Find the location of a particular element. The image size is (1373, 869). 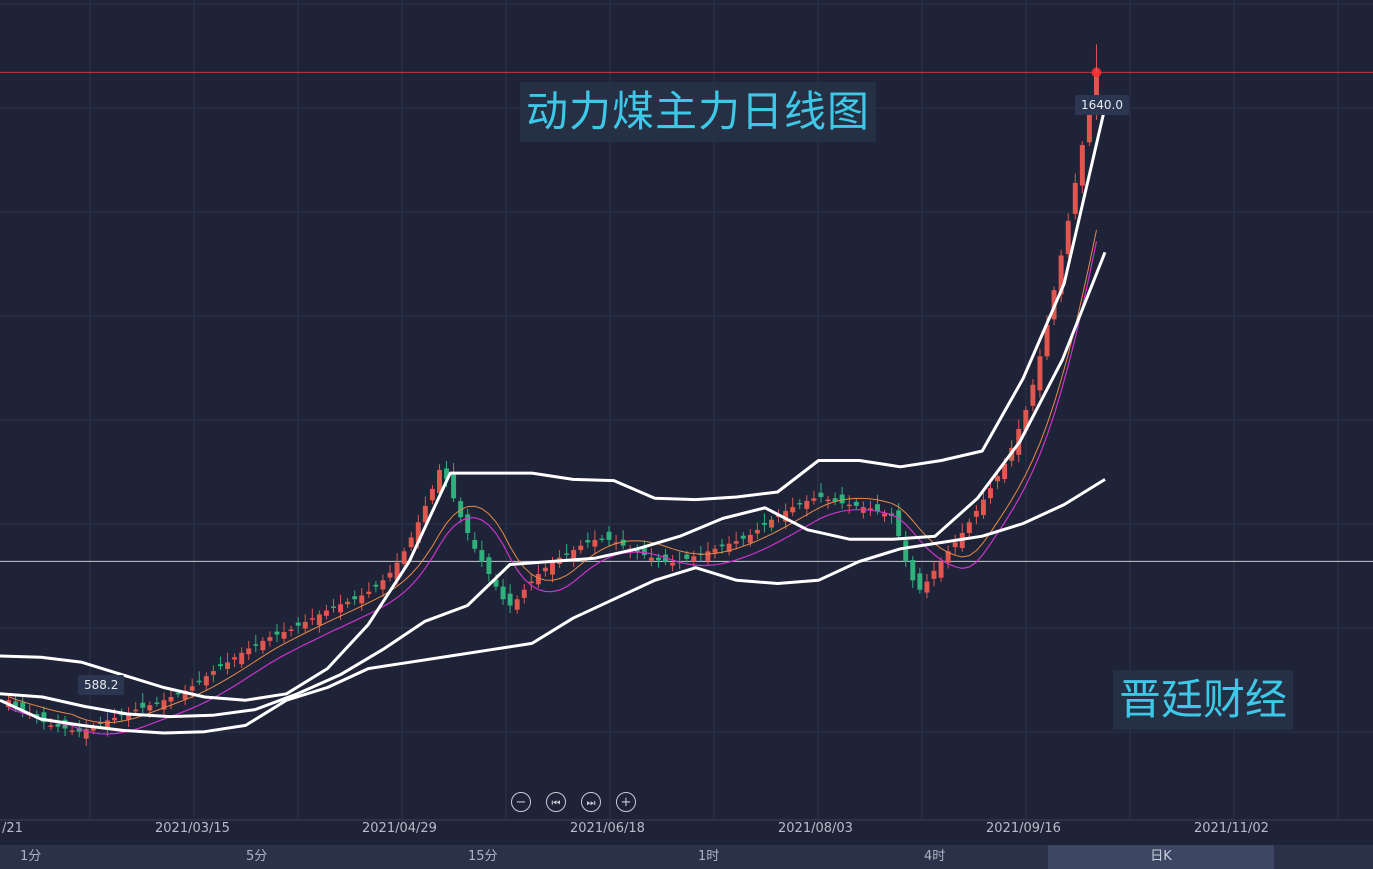

zoom-out-button: − is located at coordinates (521, 802).